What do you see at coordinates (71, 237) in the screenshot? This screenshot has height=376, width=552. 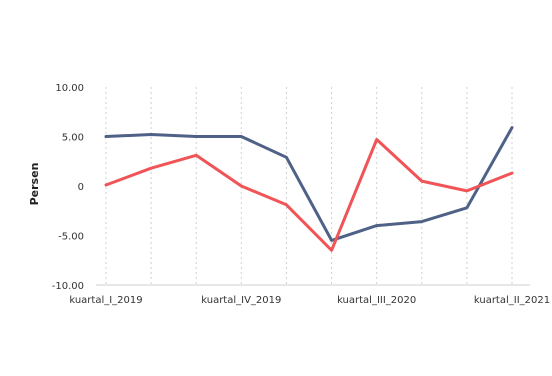 I see `y-tick-label: -5.00` at bounding box center [71, 237].